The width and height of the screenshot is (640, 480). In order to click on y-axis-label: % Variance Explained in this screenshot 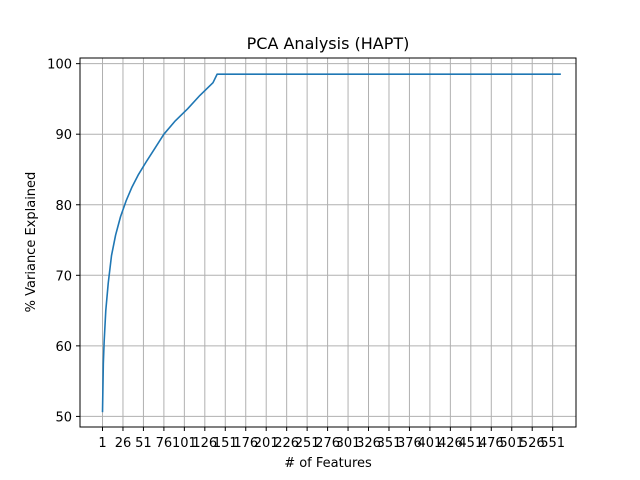, I will do `click(31, 242)`.